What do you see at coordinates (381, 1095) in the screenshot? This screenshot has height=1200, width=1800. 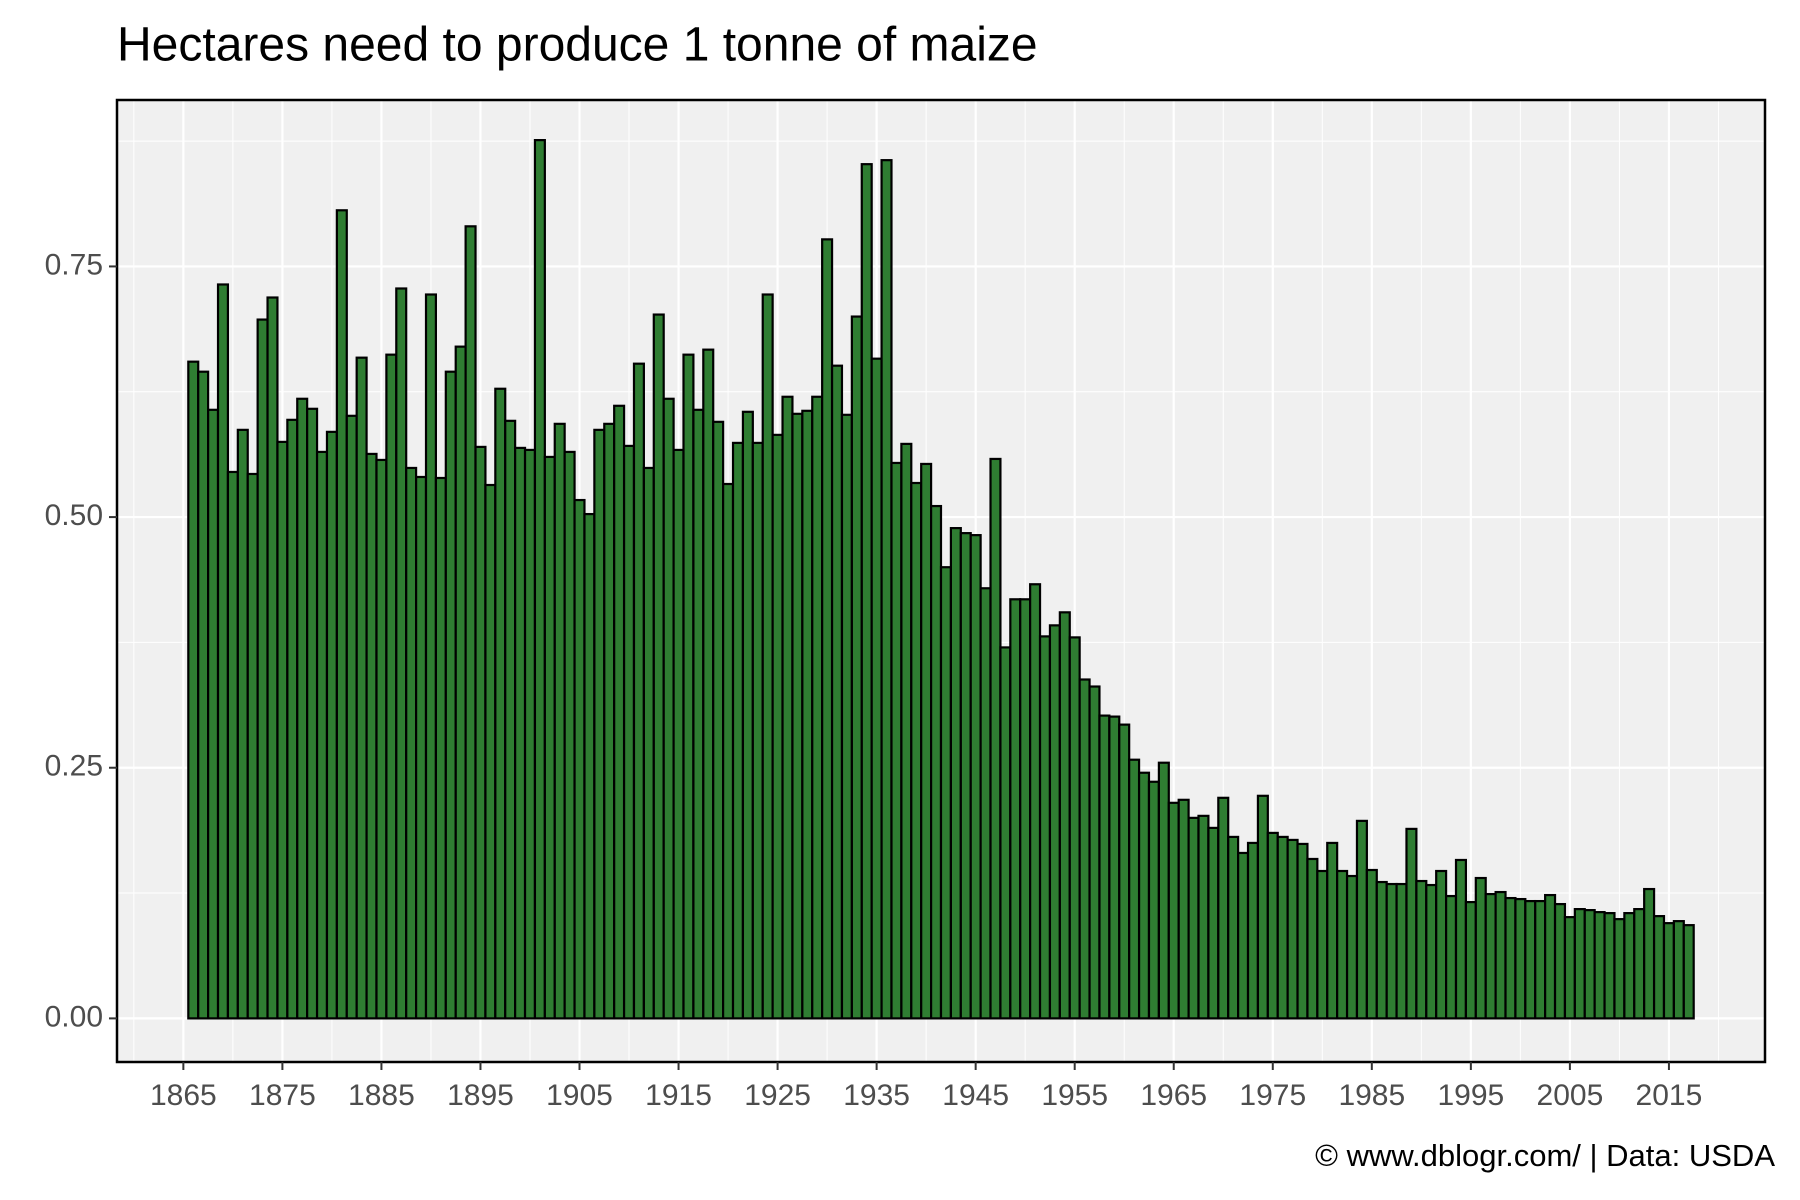 I see `x-tick-label: 1885` at bounding box center [381, 1095].